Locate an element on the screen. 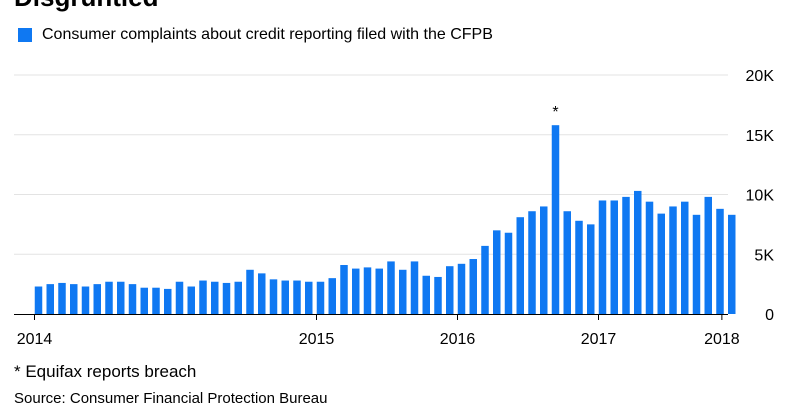  x-tick-label: 2017 is located at coordinates (599, 339).